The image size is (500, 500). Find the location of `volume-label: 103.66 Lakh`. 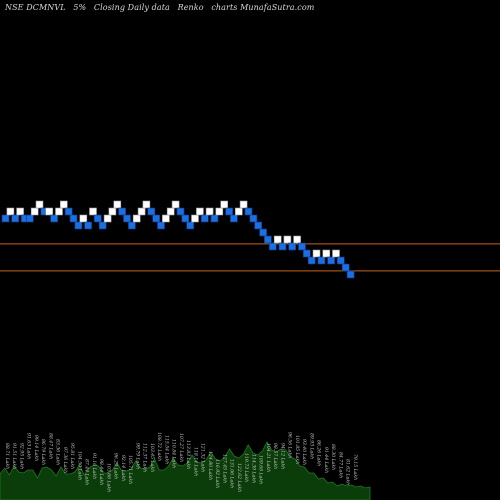

volume-label: 103.66 Lakh is located at coordinates (108, 477).